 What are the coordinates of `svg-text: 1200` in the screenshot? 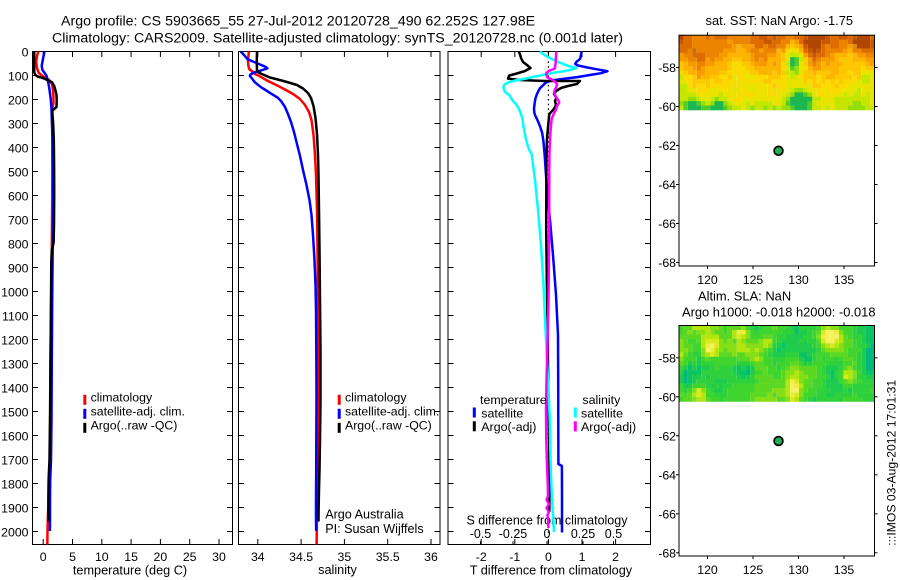 It's located at (15, 341).